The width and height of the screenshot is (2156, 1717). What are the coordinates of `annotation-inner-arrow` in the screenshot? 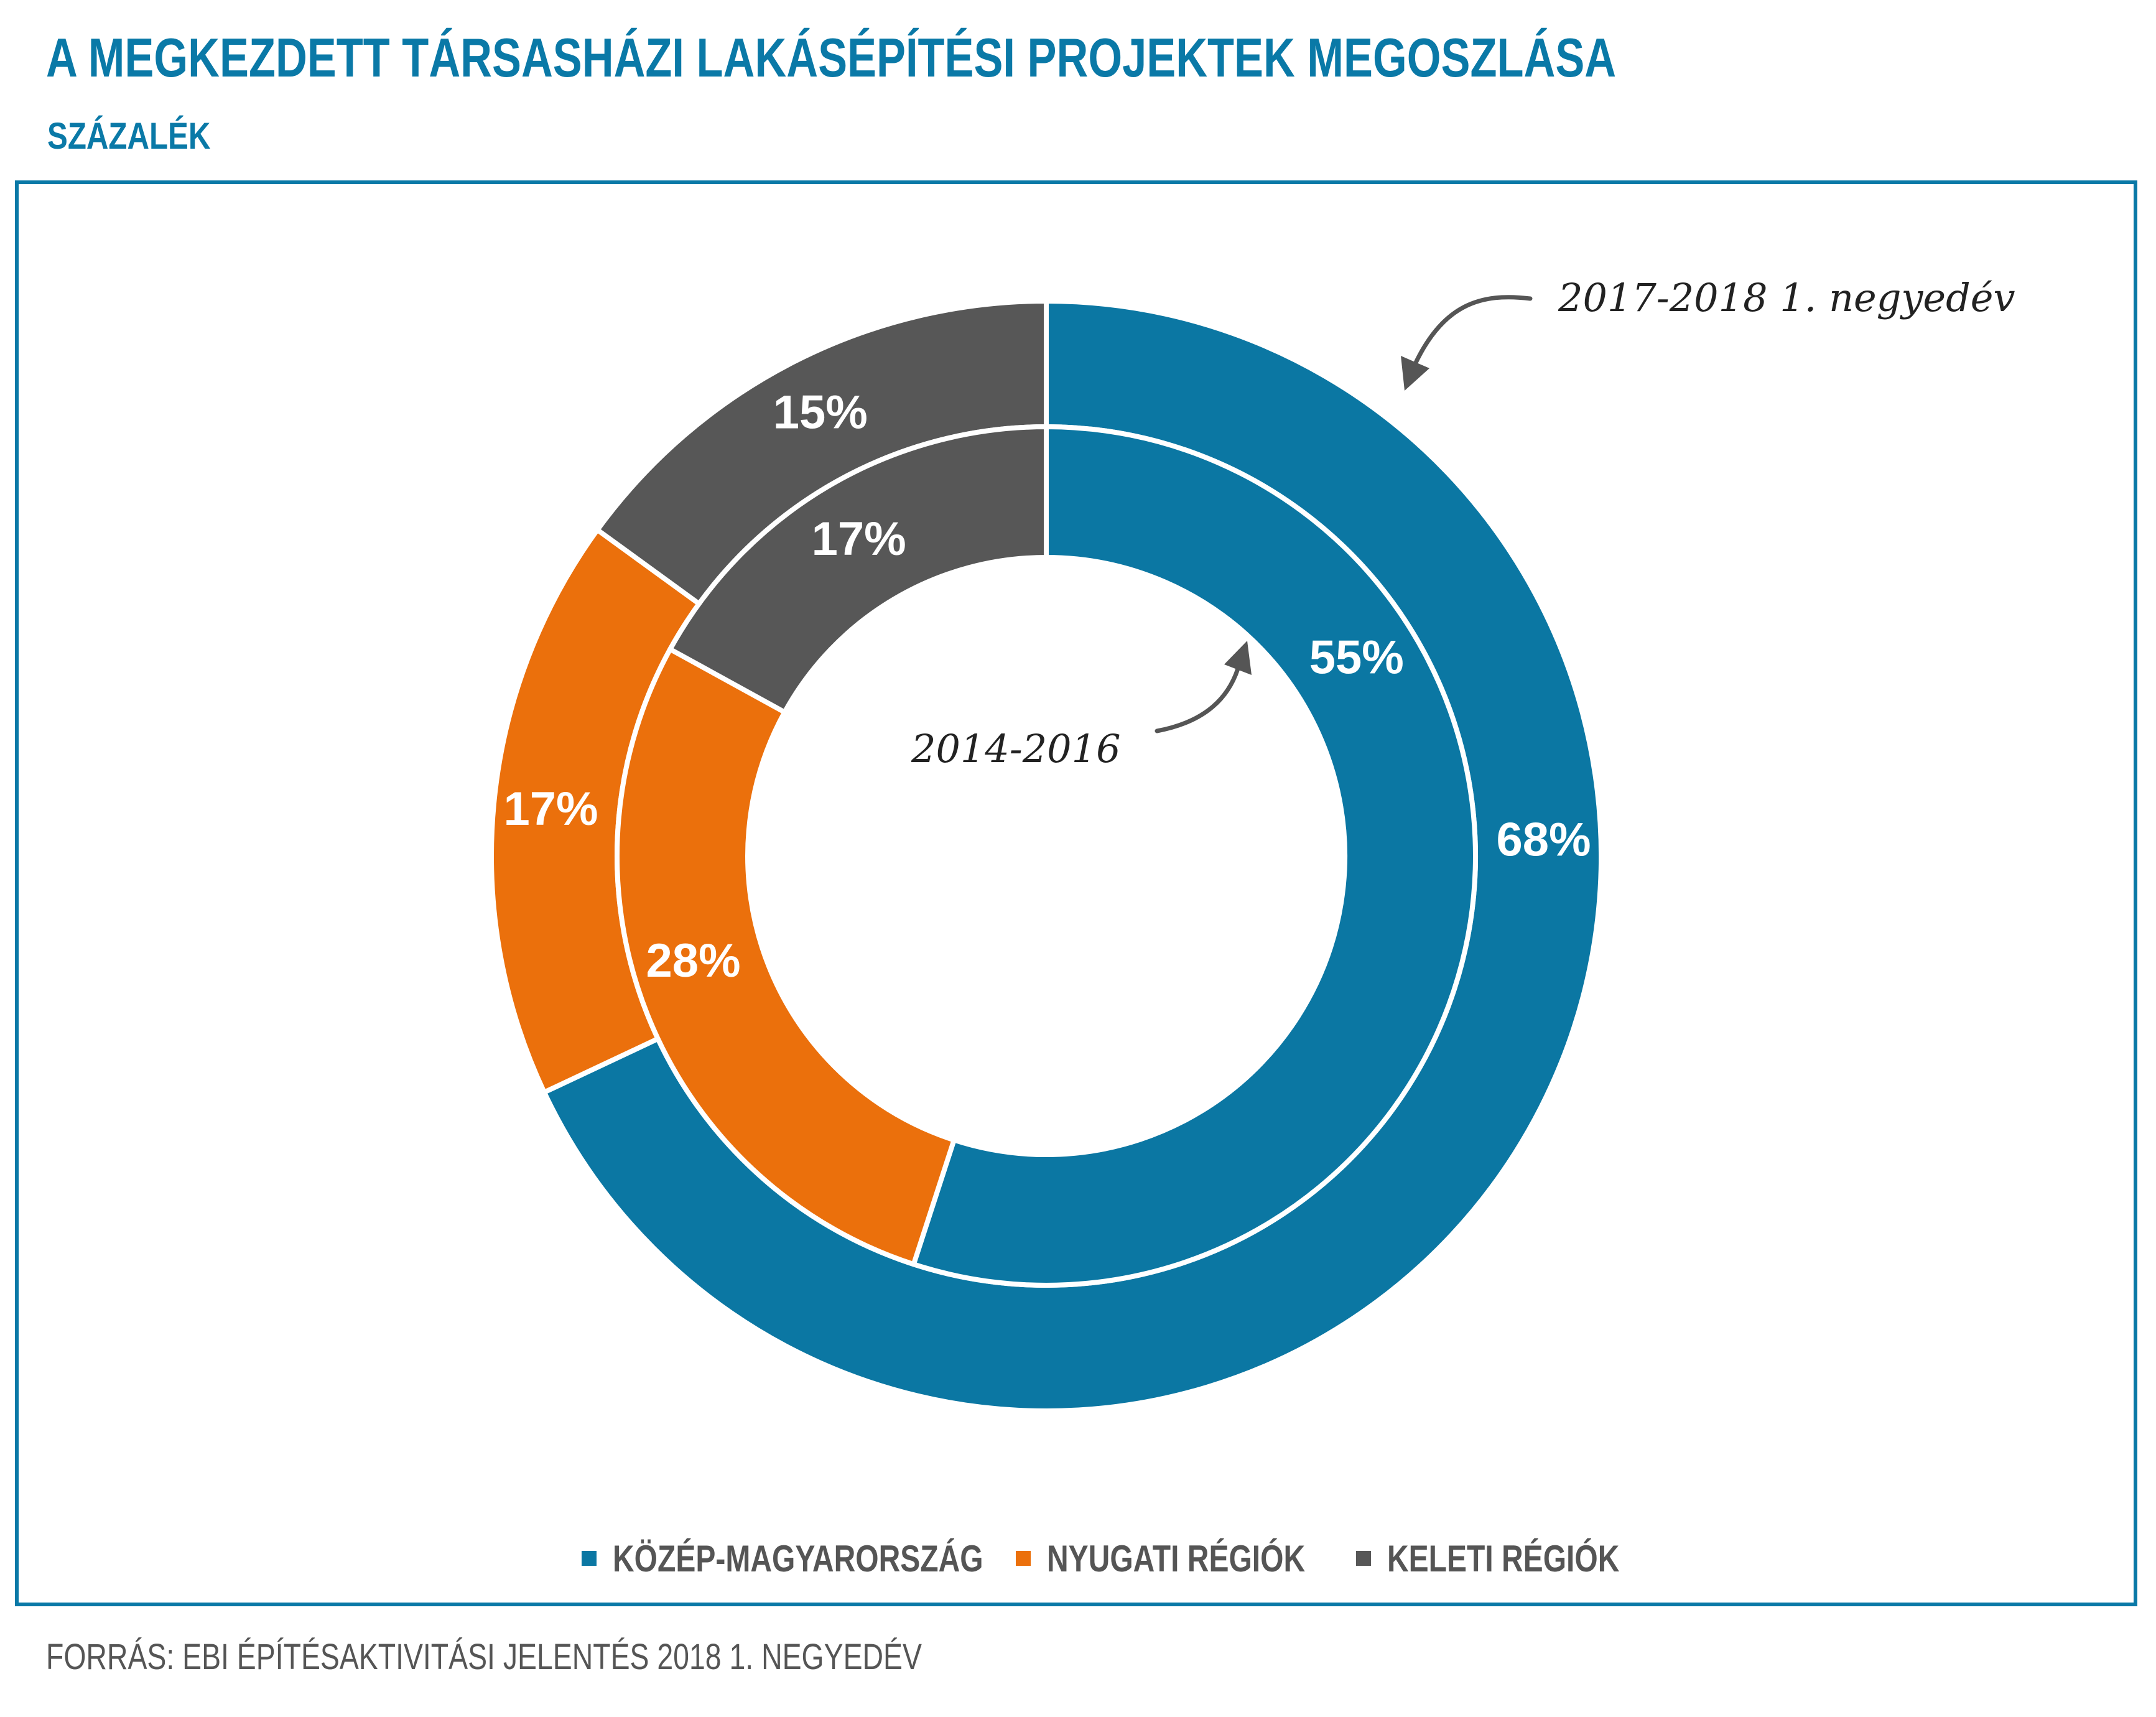 It's located at (1197, 700).